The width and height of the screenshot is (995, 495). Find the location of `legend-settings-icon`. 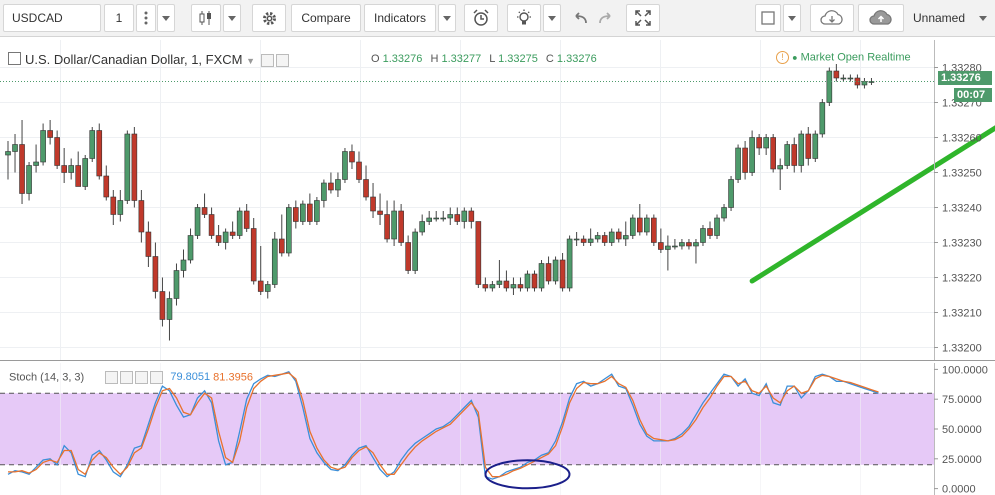

legend-settings-icon is located at coordinates (282, 61).